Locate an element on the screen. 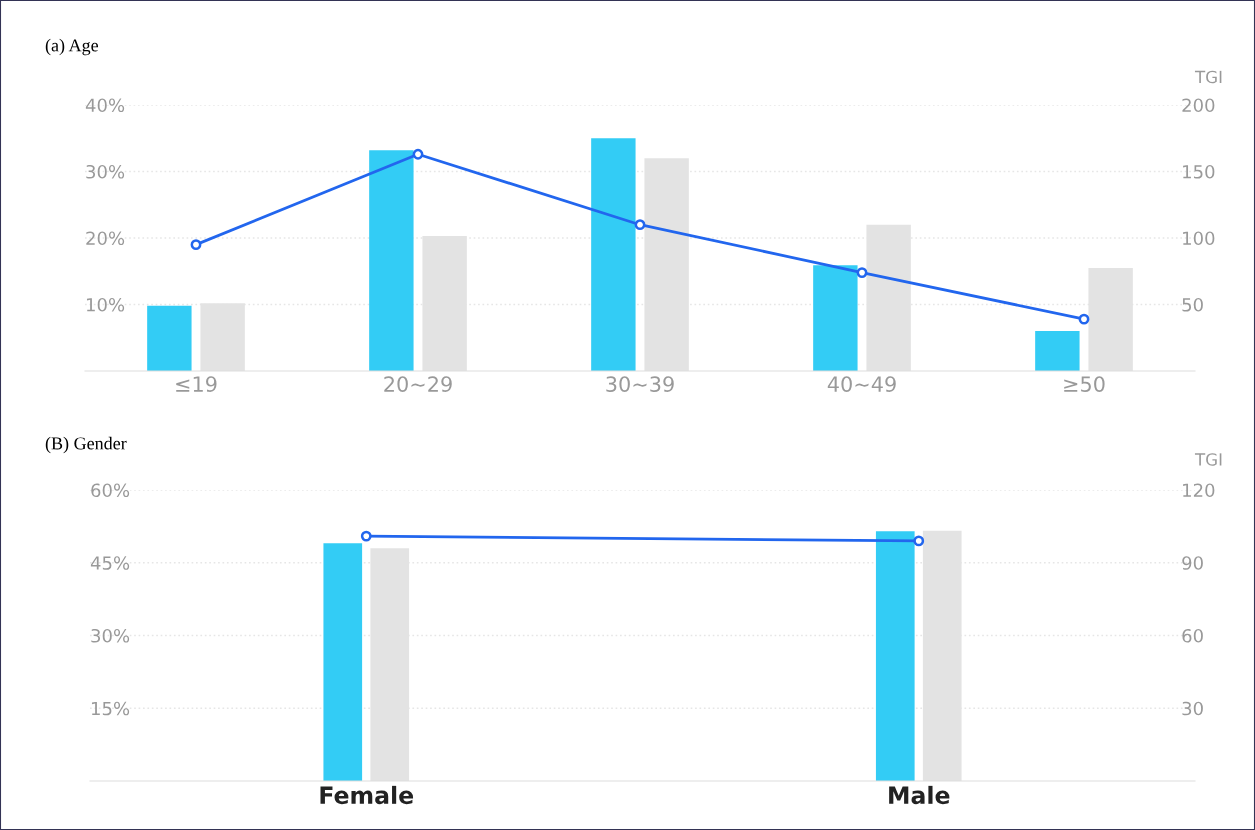  y-tick-label: 15% is located at coordinates (110, 708).